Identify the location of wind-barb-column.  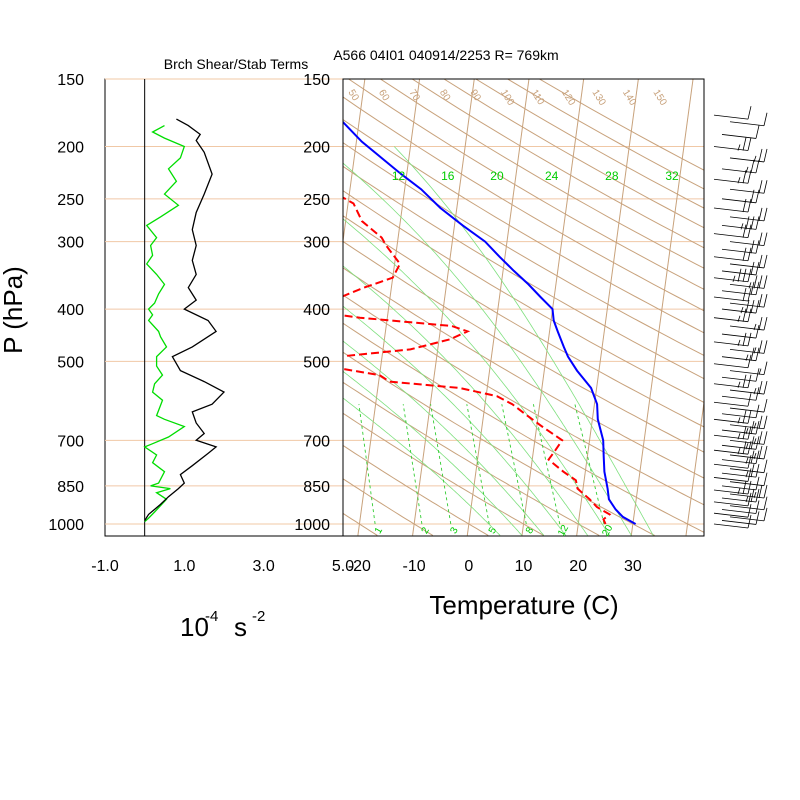
(740, 317).